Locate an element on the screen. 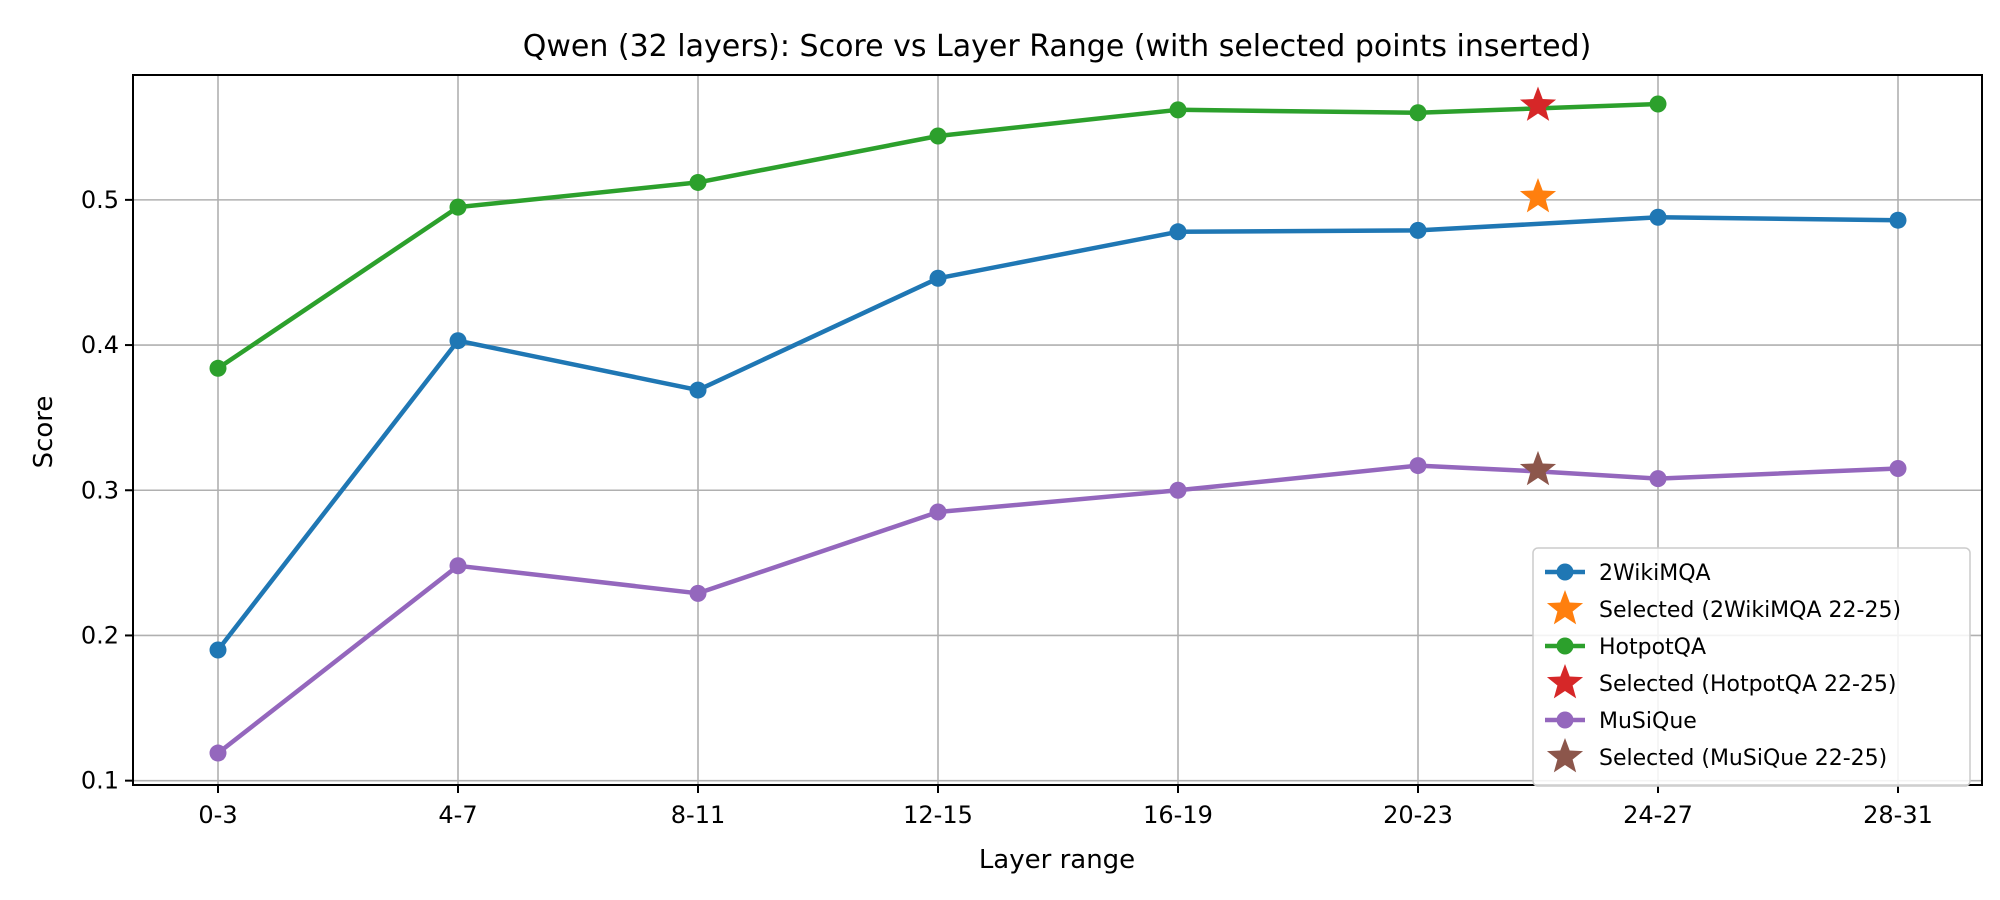  x-axis-label: Layer range is located at coordinates (1057, 860).